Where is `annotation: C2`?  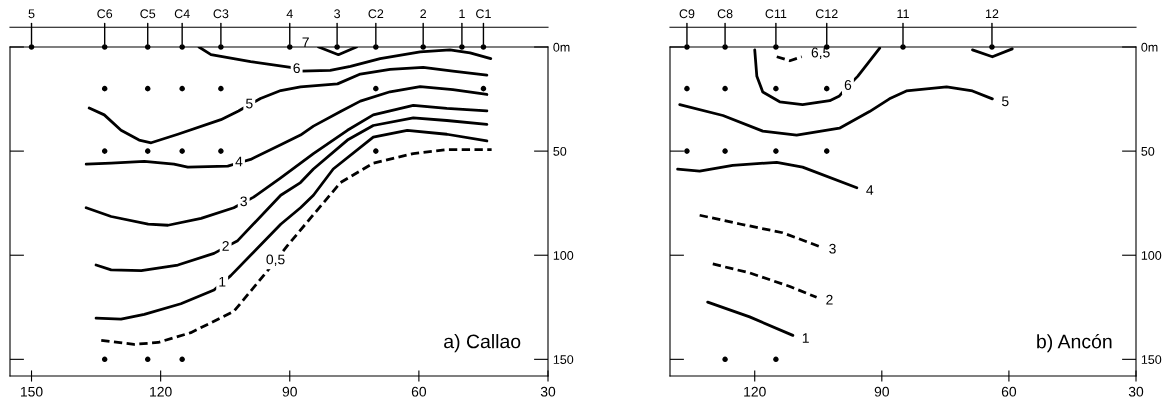
annotation: C2 is located at coordinates (376, 14).